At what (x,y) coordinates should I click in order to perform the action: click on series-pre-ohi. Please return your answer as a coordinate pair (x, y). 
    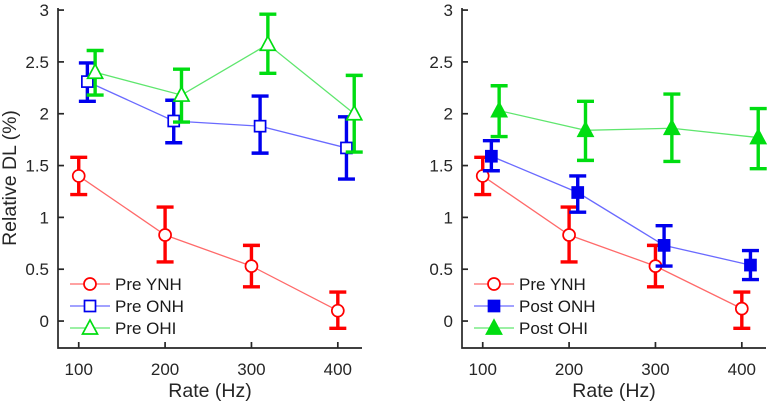
    Looking at the image, I should click on (225, 83).